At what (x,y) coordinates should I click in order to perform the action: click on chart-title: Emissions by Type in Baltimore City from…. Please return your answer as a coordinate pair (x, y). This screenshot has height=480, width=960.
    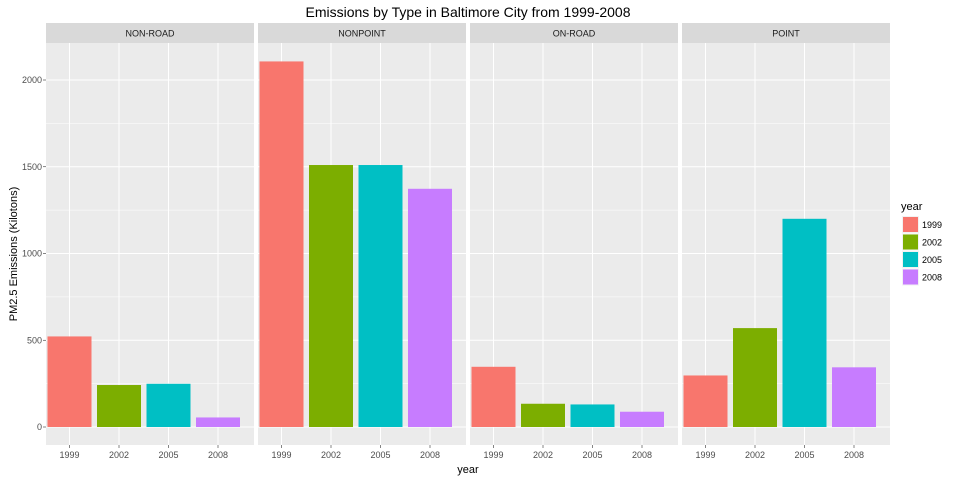
    Looking at the image, I should click on (468, 12).